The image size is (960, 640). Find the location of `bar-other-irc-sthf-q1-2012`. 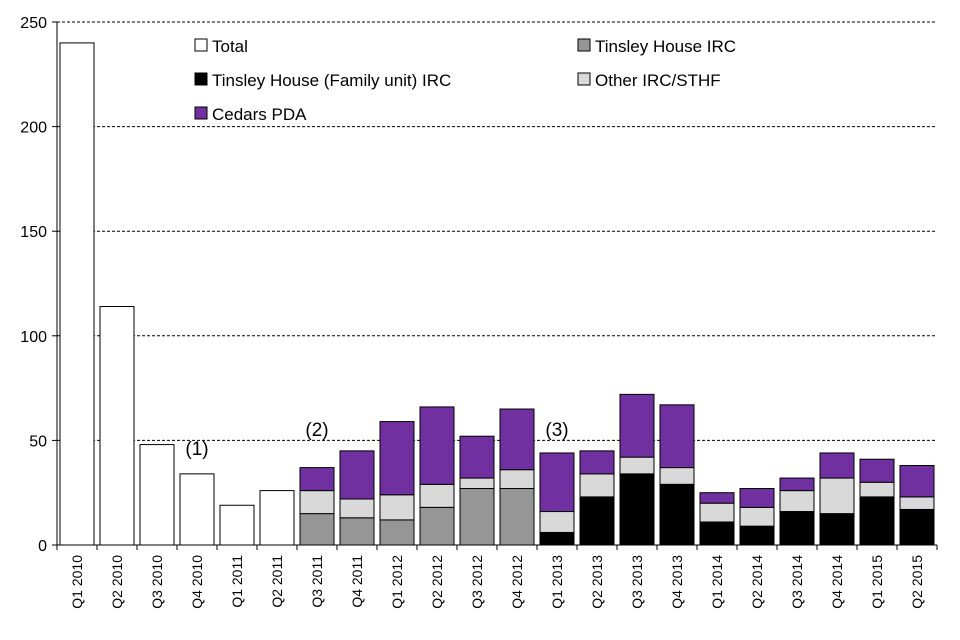

bar-other-irc-sthf-q1-2012 is located at coordinates (397, 507).